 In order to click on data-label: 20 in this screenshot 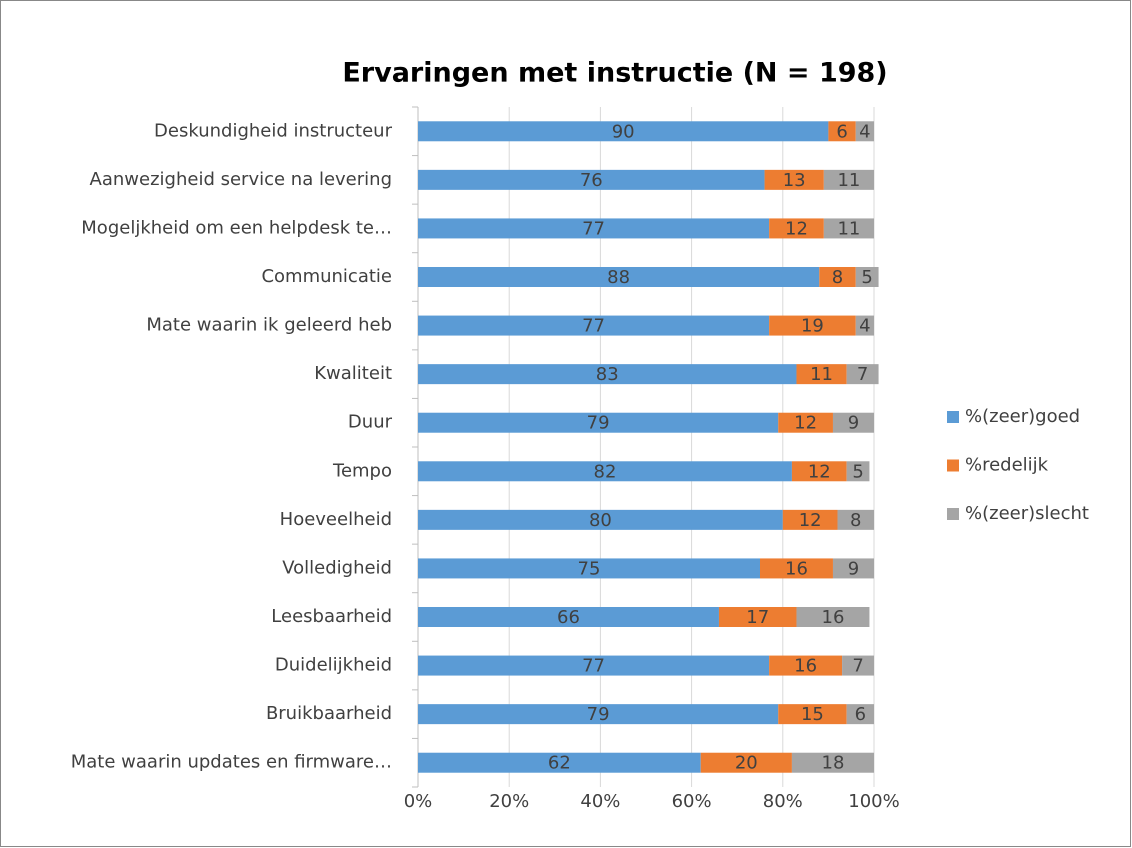, I will do `click(746, 763)`.